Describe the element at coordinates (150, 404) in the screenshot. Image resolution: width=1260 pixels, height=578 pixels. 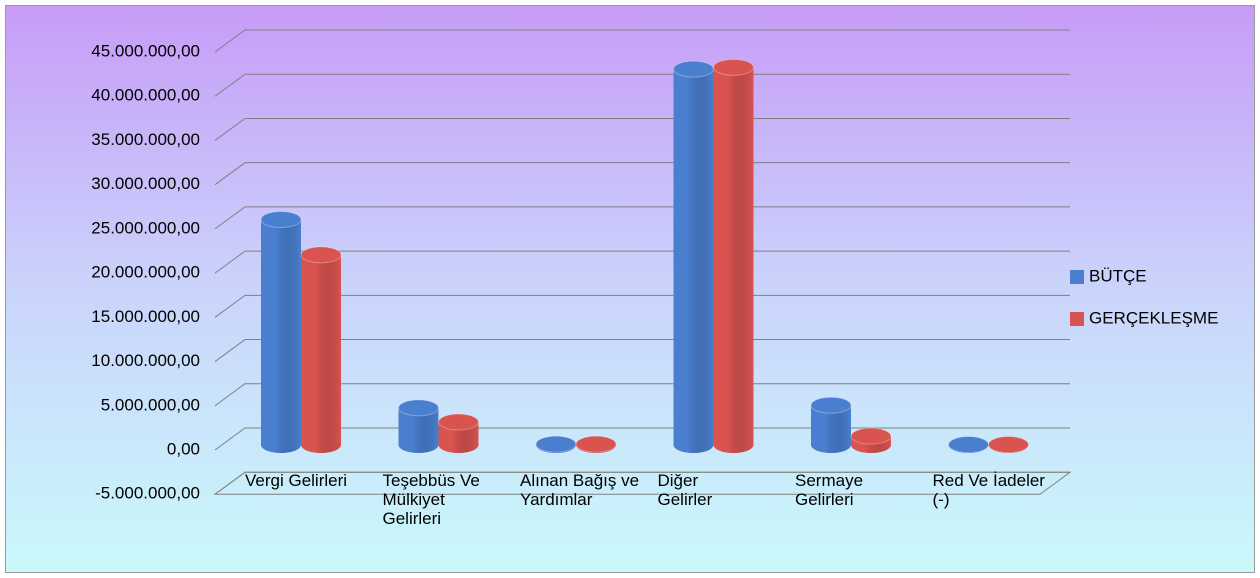
I see `y-tick-label: 5.000.000,00` at that location.